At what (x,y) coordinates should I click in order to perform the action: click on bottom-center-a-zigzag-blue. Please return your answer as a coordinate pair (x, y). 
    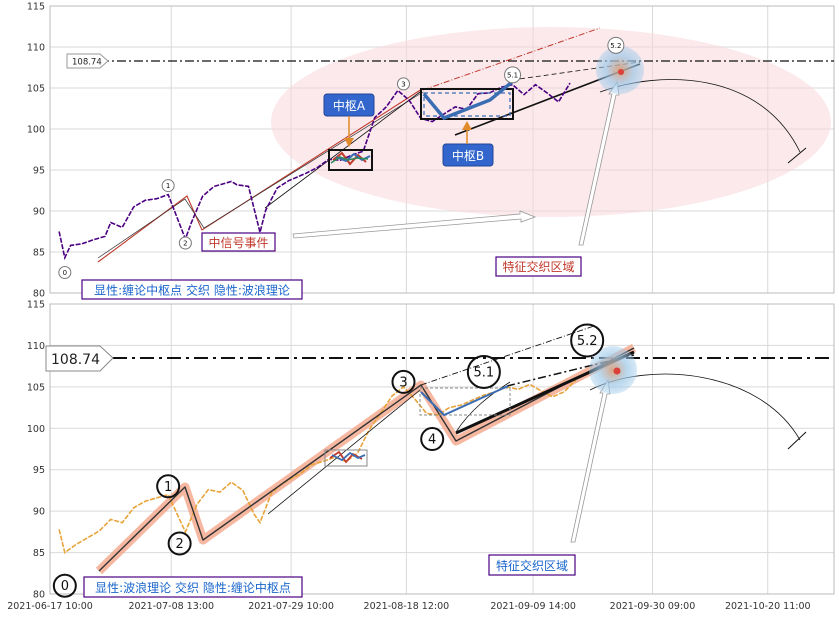
    Looking at the image, I should click on (348, 456).